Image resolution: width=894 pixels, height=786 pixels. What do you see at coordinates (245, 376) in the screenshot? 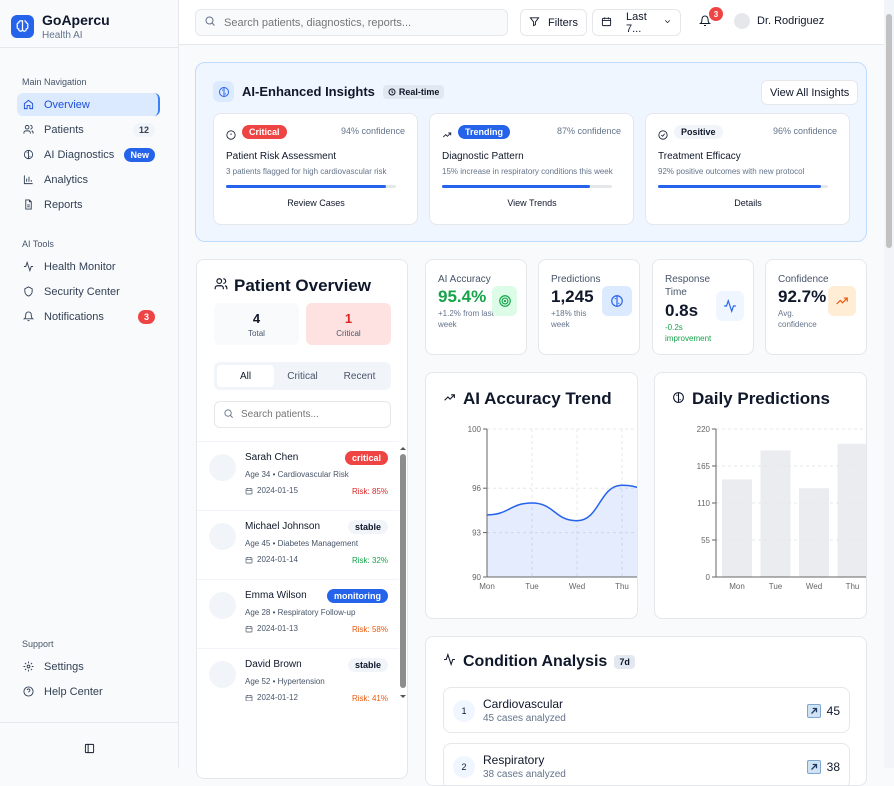
I see `tab-all: All` at bounding box center [245, 376].